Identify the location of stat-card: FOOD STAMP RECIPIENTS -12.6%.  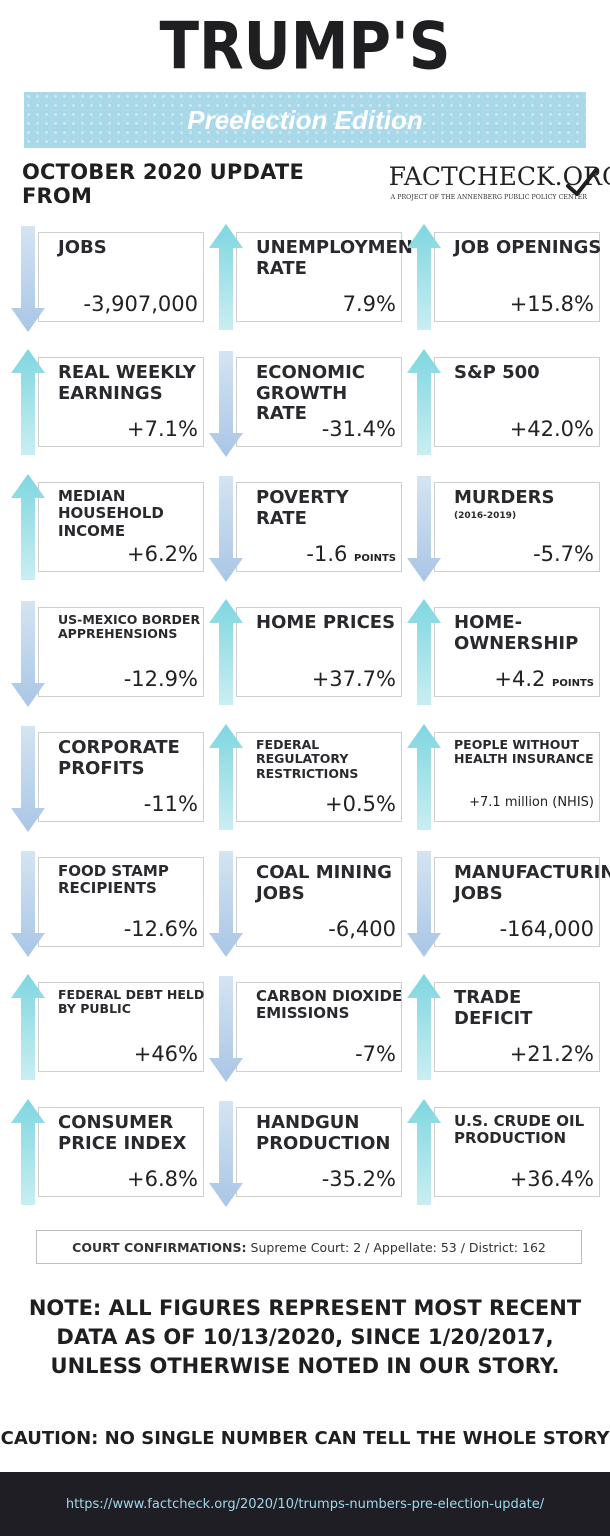
(108, 903).